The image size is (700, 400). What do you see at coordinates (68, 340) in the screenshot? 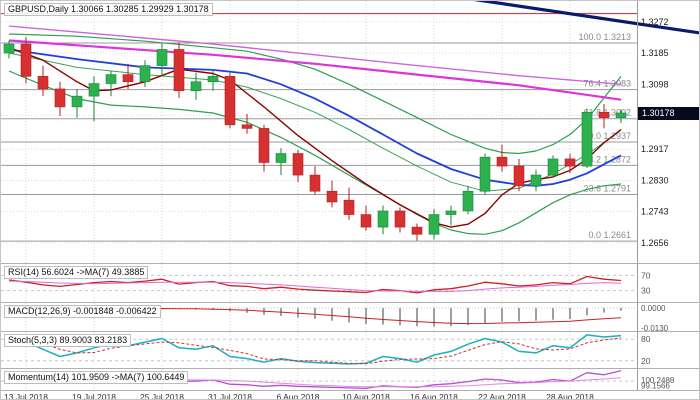
I see `stochastic-label: Stoch(5,3,3) 89.9003 83.2183` at bounding box center [68, 340].